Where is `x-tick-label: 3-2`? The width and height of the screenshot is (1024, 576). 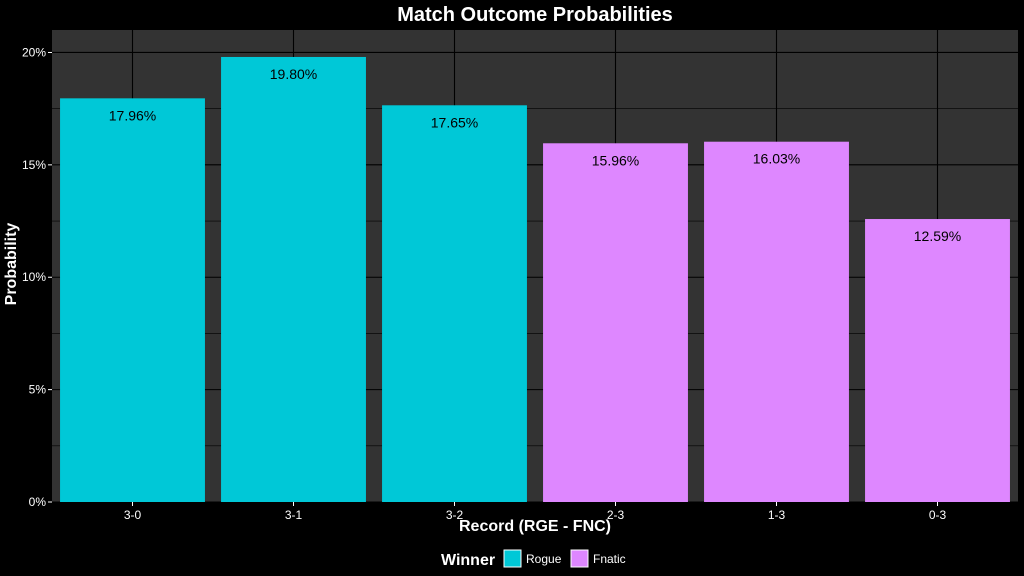 x-tick-label: 3-2 is located at coordinates (455, 515).